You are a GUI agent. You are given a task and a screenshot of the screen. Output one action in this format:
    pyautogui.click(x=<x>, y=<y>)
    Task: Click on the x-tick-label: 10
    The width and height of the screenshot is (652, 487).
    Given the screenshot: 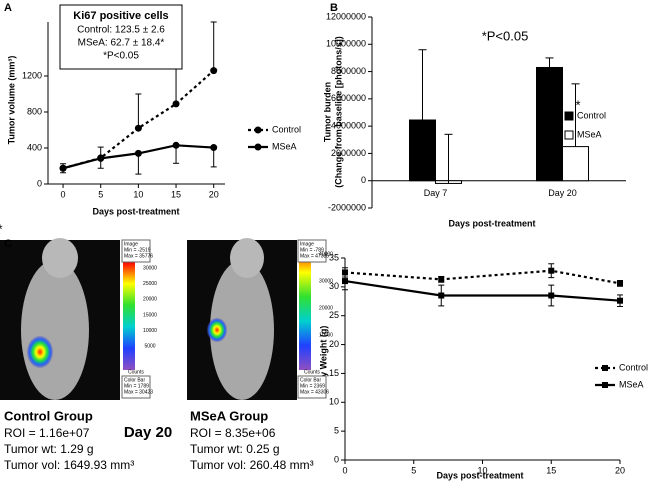 What is the action you would take?
    pyautogui.click(x=482, y=470)
    